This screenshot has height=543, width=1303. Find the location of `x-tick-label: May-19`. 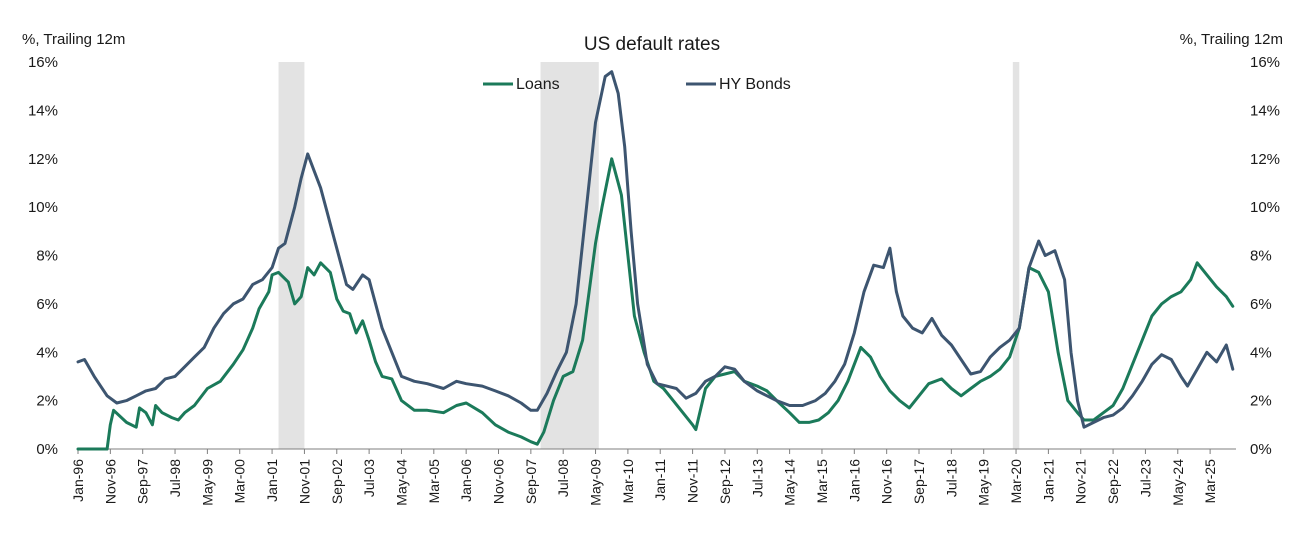

x-tick-label: May-19 is located at coordinates (984, 482).